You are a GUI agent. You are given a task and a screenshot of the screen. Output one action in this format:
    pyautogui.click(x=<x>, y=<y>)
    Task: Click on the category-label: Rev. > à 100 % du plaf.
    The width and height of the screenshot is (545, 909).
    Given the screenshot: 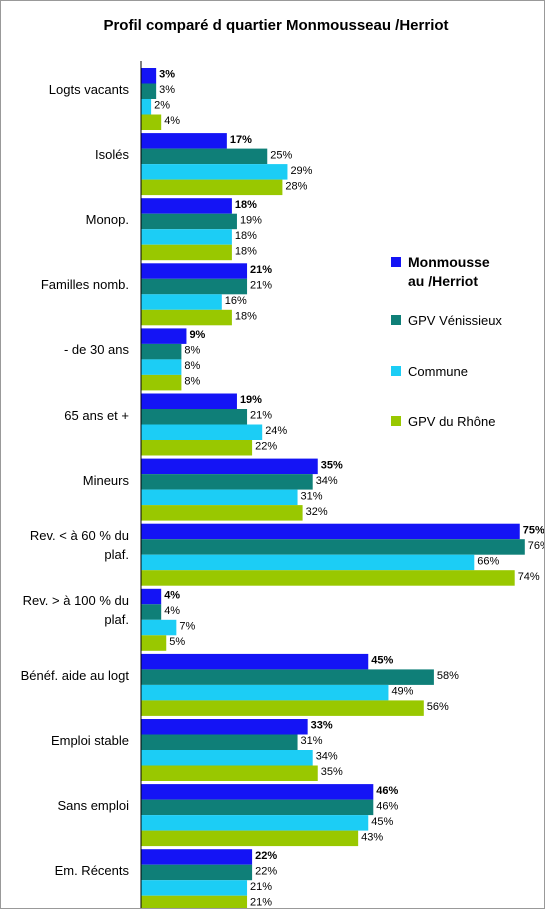 What is the action you would take?
    pyautogui.click(x=75, y=610)
    